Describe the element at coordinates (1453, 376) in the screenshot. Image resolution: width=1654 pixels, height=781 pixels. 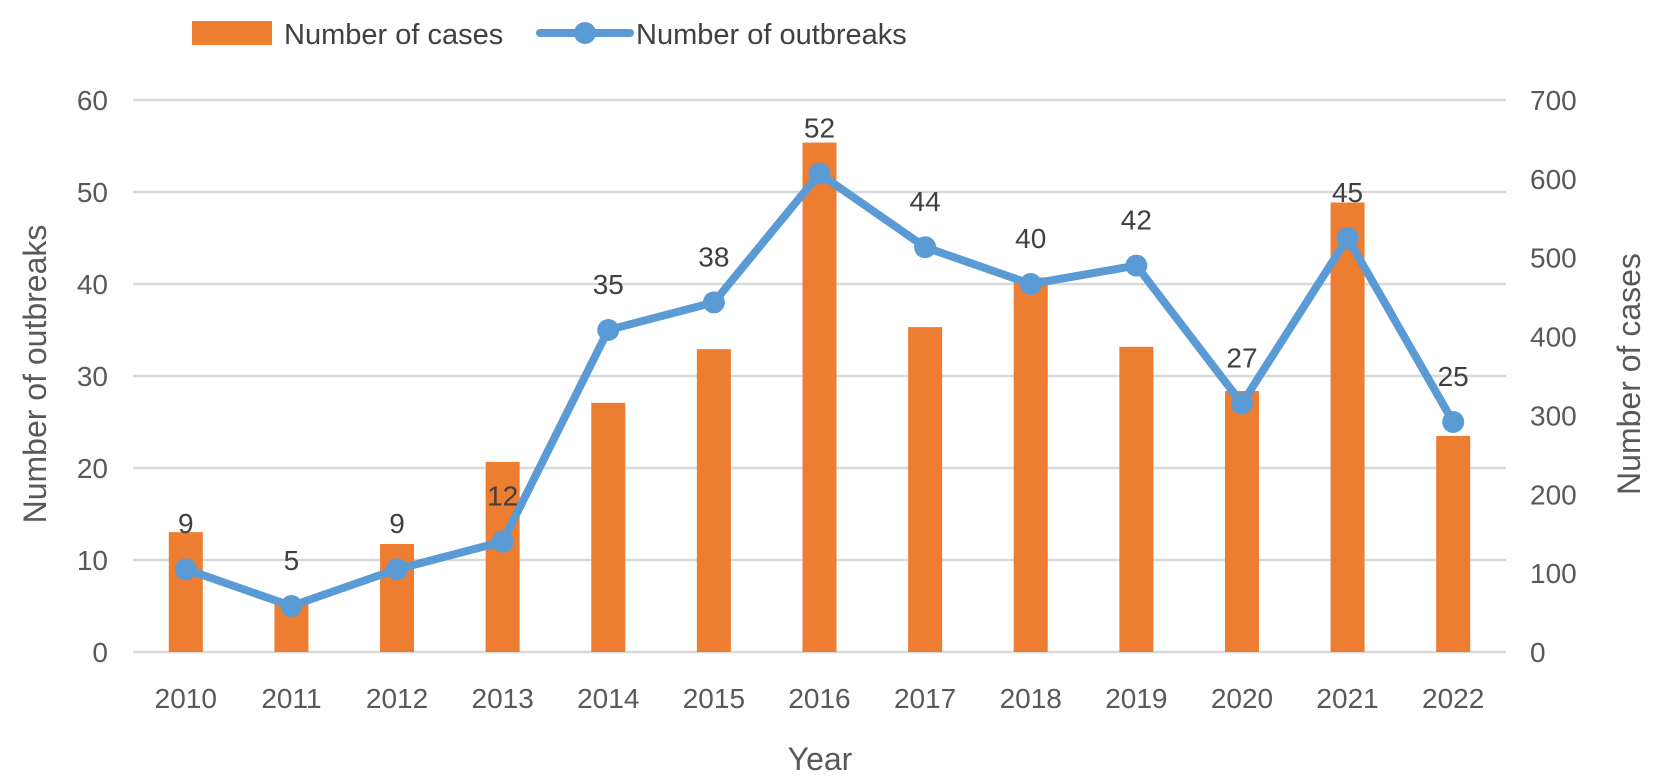
I see `outbreaks-data-label: 25` at that location.